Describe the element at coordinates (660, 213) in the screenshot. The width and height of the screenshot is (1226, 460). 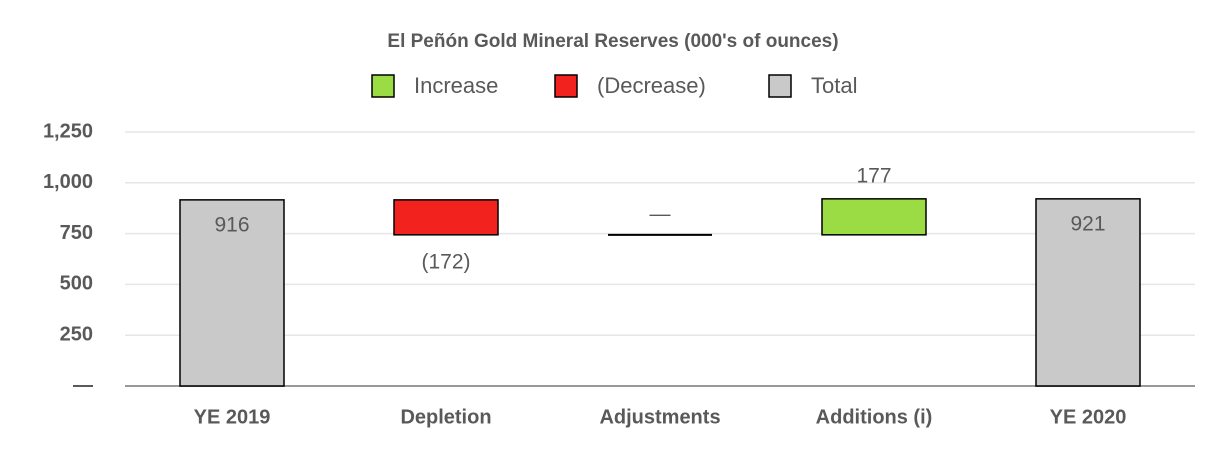
I see `value-label: —` at that location.